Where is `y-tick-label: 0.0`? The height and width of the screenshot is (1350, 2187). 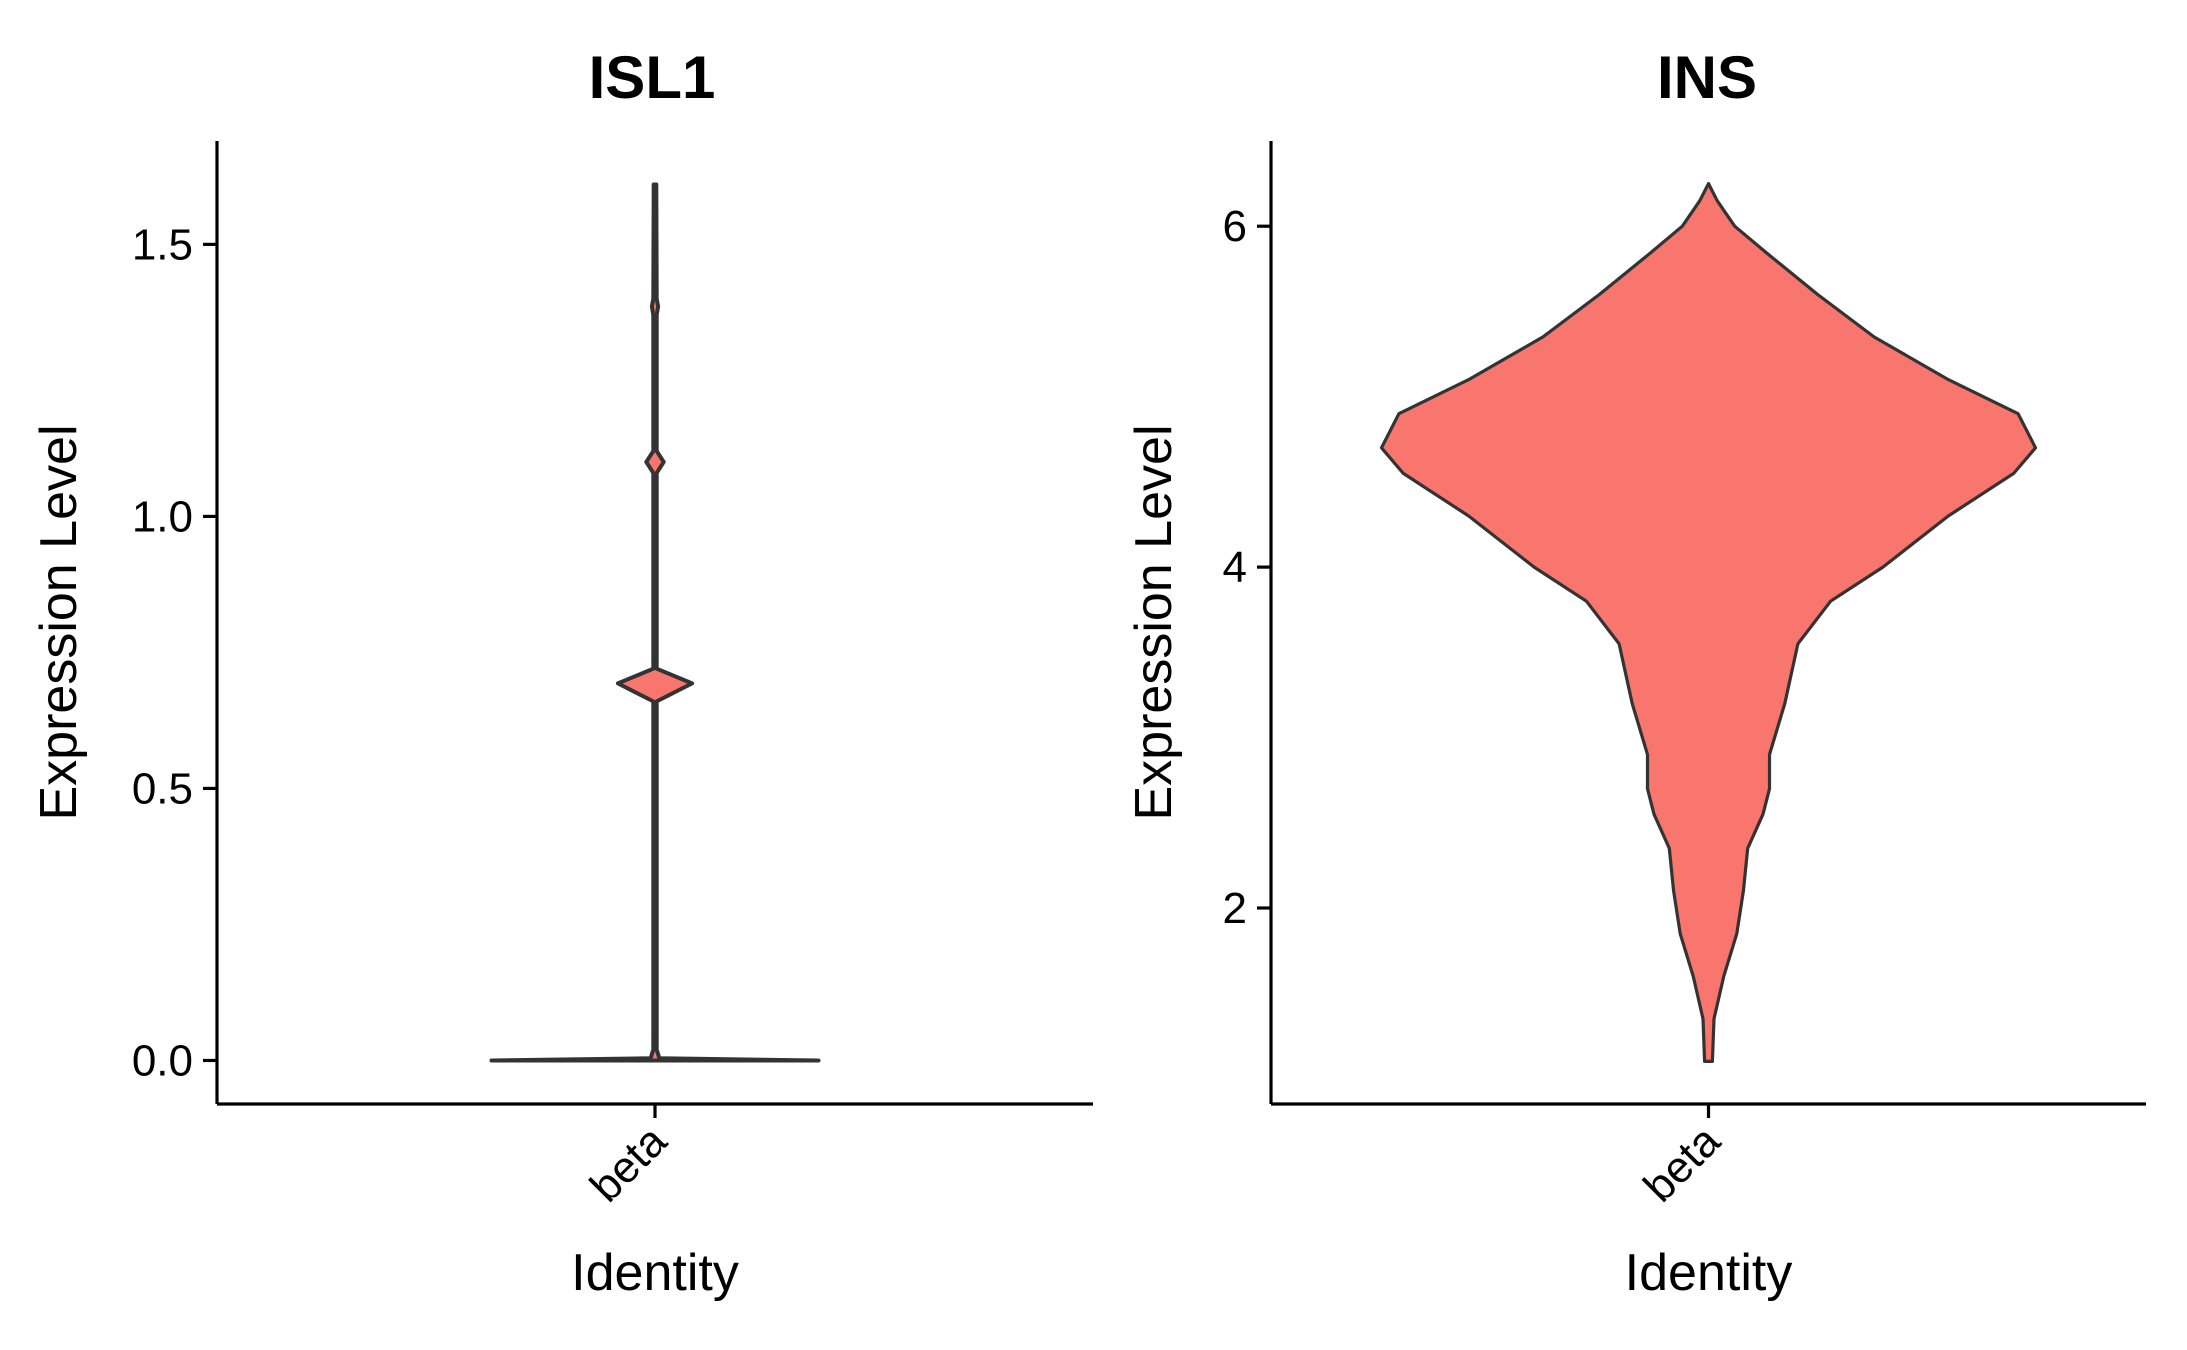
y-tick-label: 0.0 is located at coordinates (162, 1060).